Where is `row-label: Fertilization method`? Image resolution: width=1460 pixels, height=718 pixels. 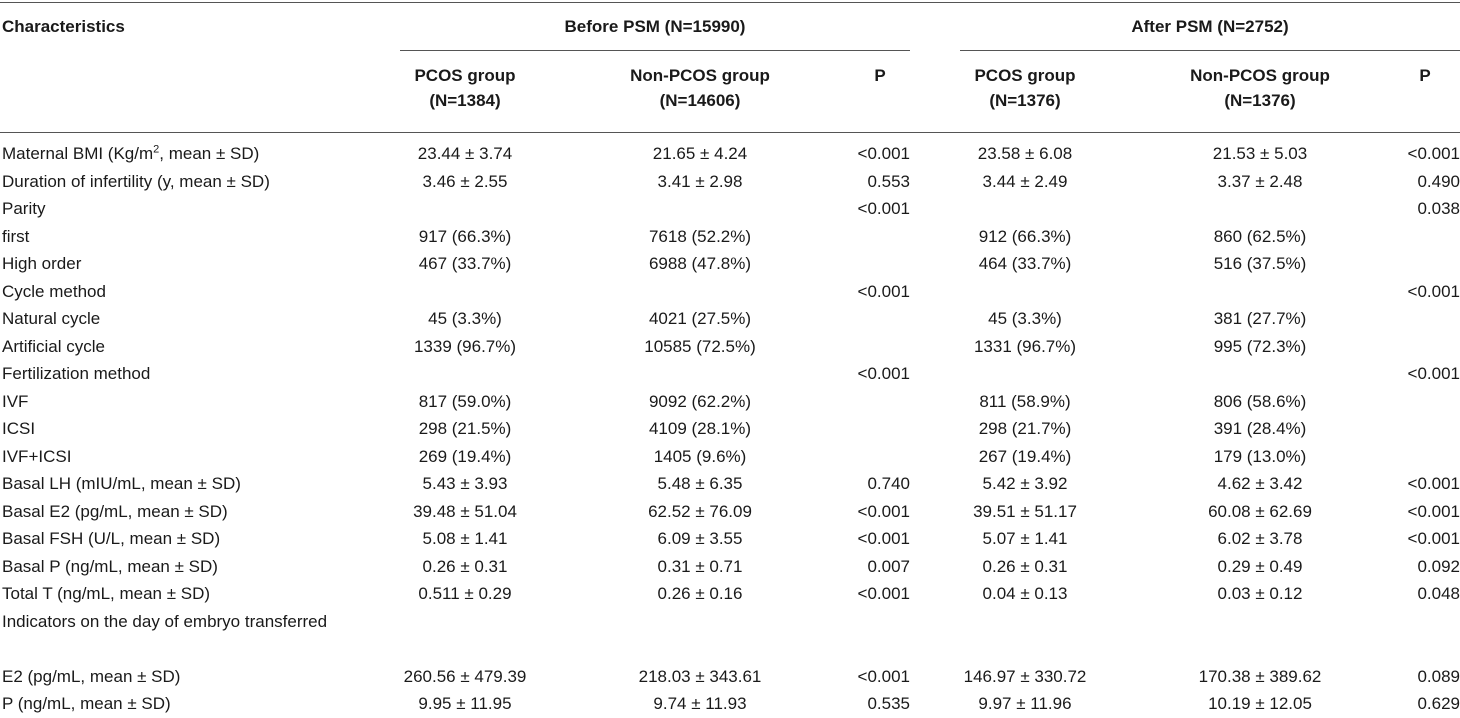
row-label: Fertilization method is located at coordinates (76, 373).